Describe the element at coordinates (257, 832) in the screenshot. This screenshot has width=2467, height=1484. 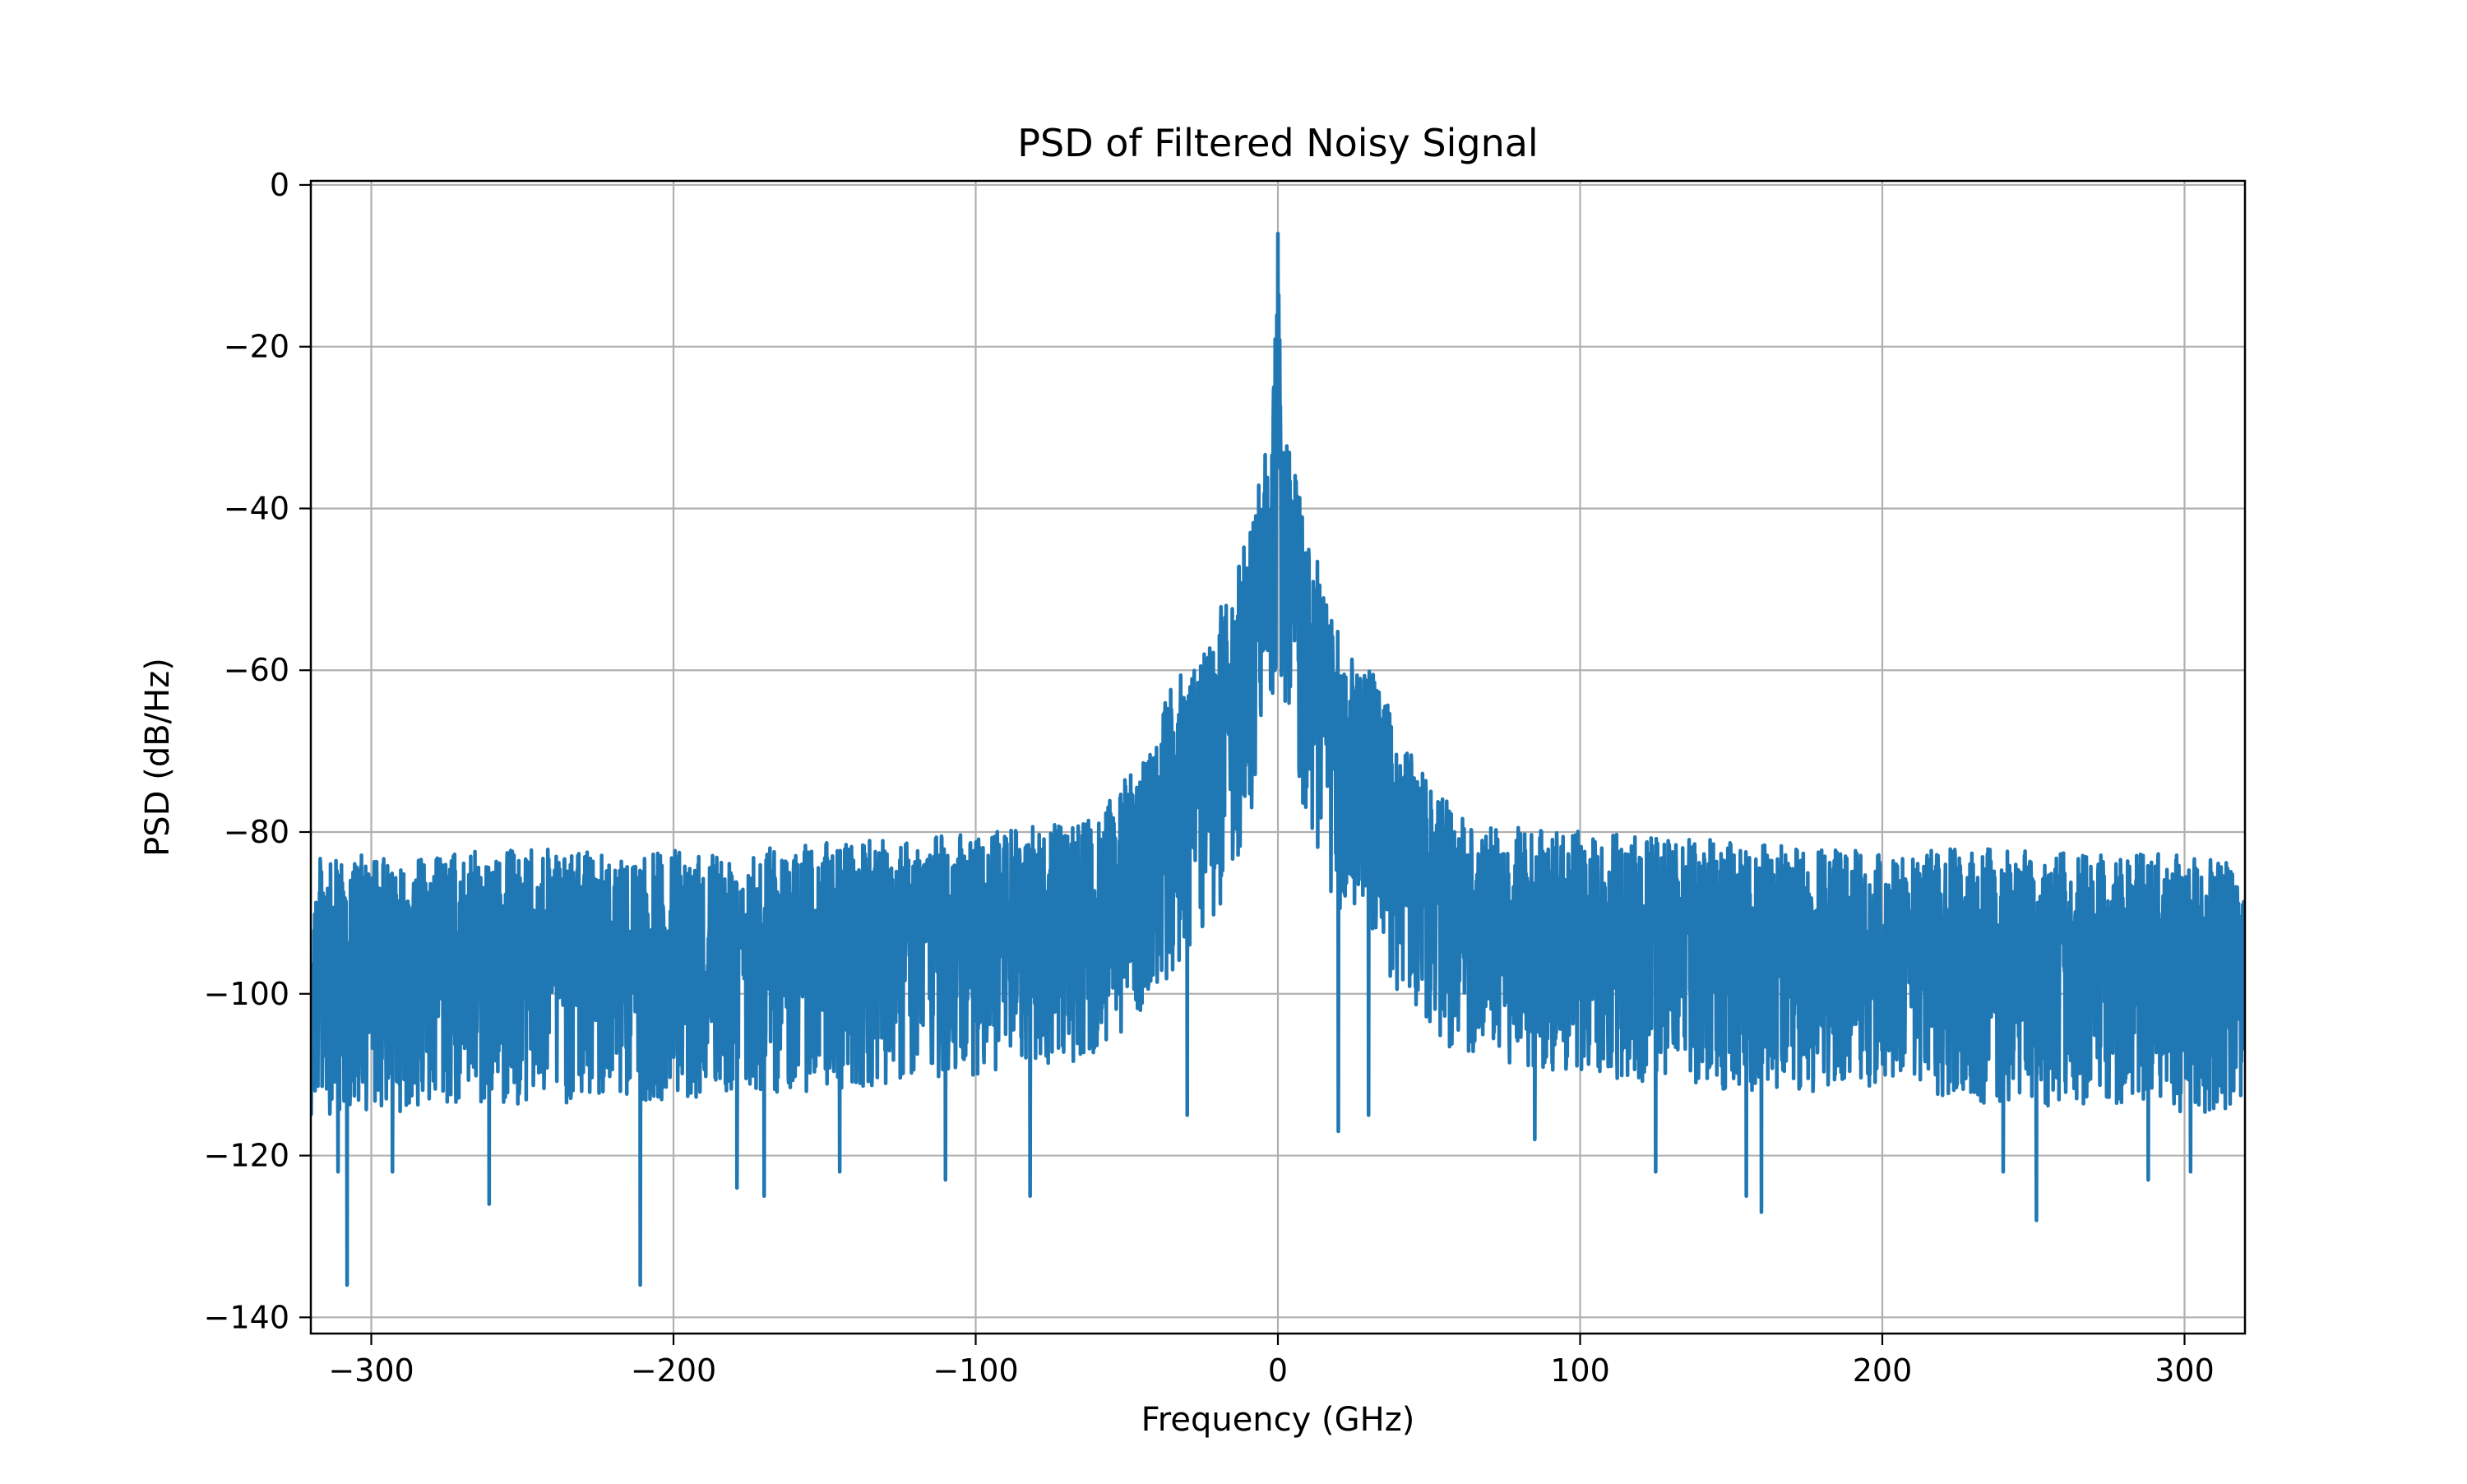
I see `y-tick-label: −80` at that location.